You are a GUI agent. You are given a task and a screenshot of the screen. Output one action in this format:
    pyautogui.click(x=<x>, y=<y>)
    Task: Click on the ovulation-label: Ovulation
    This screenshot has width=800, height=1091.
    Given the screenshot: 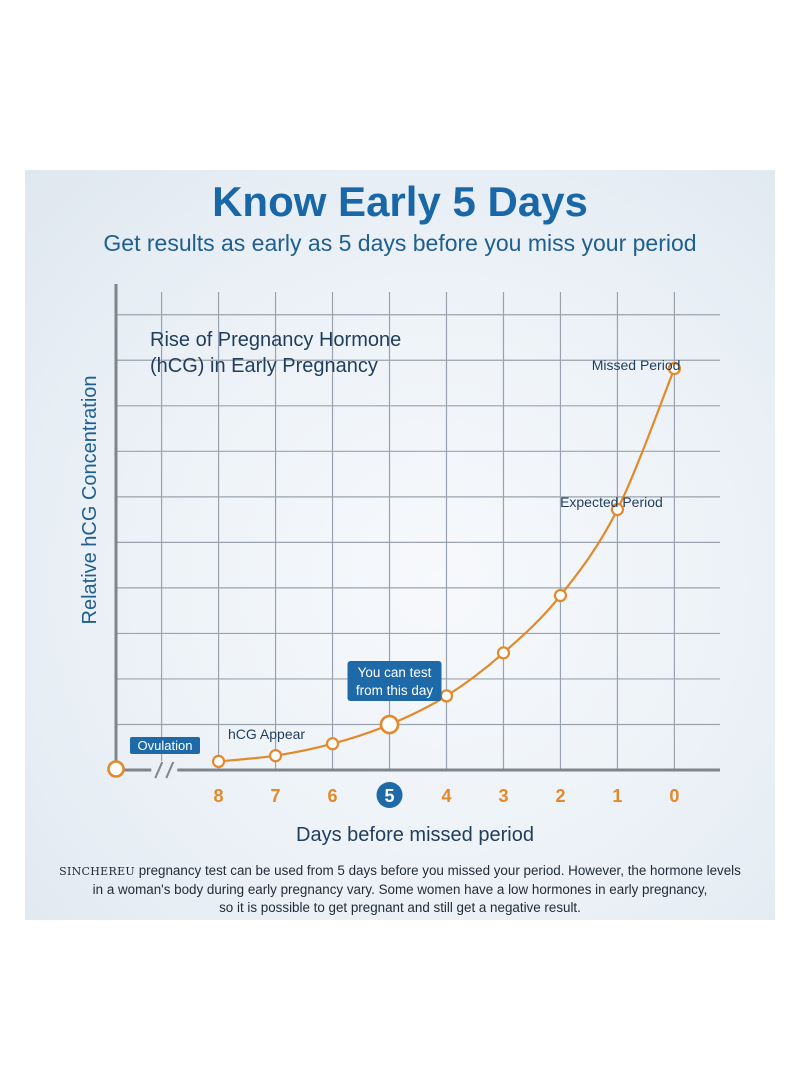 What is the action you would take?
    pyautogui.click(x=165, y=745)
    